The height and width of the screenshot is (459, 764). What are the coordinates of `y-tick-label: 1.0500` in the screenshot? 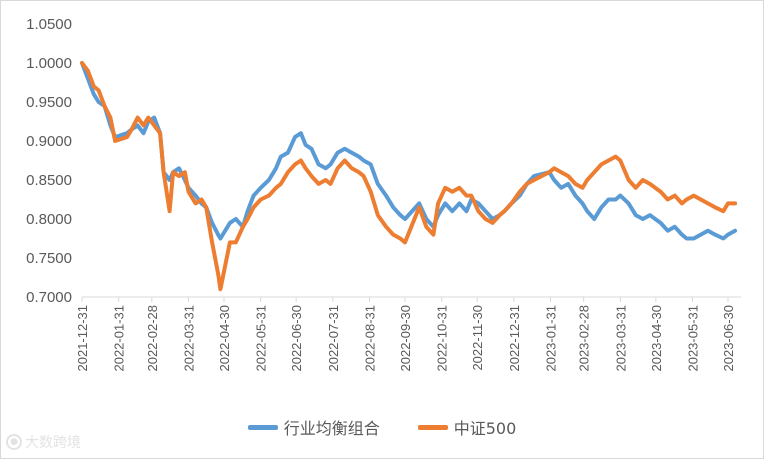 It's located at (49, 24).